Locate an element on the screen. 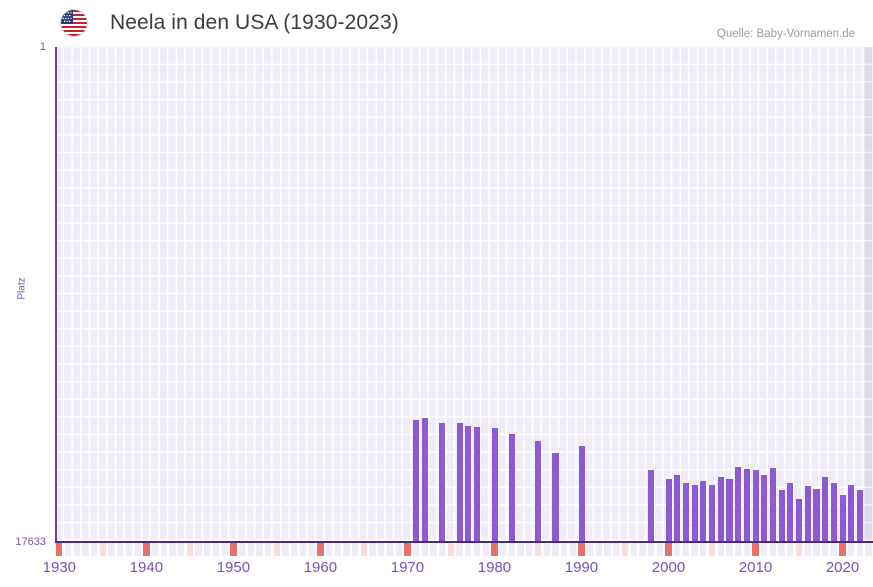 This screenshot has height=587, width=873. x-axis-tick-label: 1960 is located at coordinates (320, 567).